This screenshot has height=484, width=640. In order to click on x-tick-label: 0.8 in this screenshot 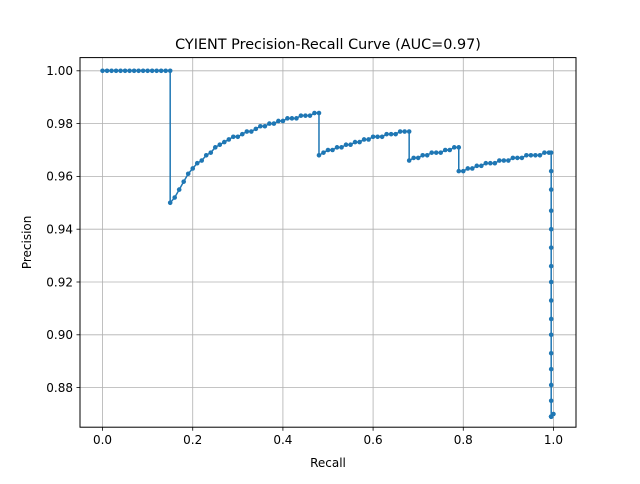, I will do `click(463, 440)`.